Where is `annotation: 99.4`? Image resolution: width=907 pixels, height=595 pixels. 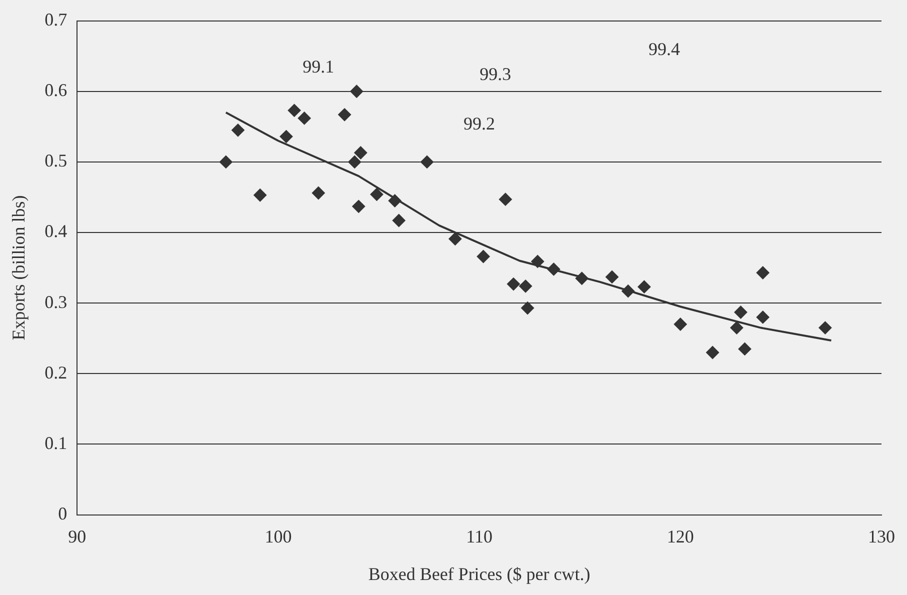
annotation: 99.4 is located at coordinates (664, 49).